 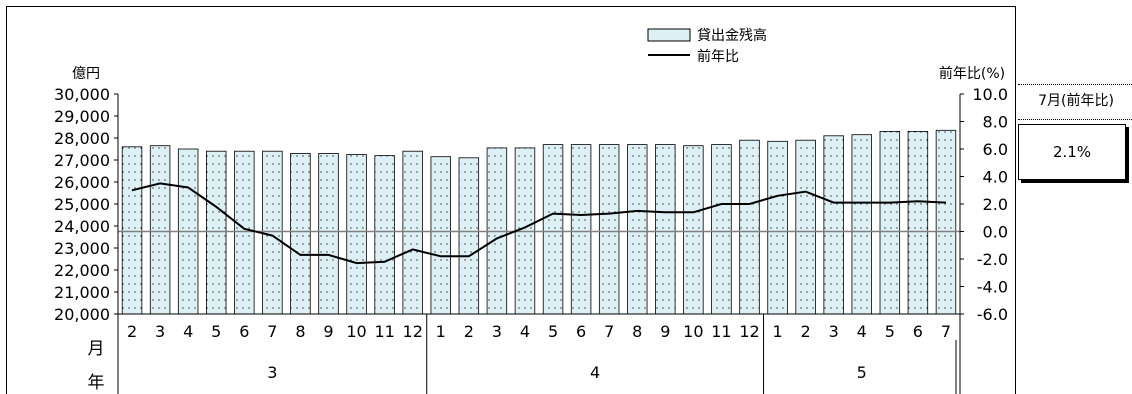 What do you see at coordinates (82, 270) in the screenshot?
I see `left-tick-label: 22,000` at bounding box center [82, 270].